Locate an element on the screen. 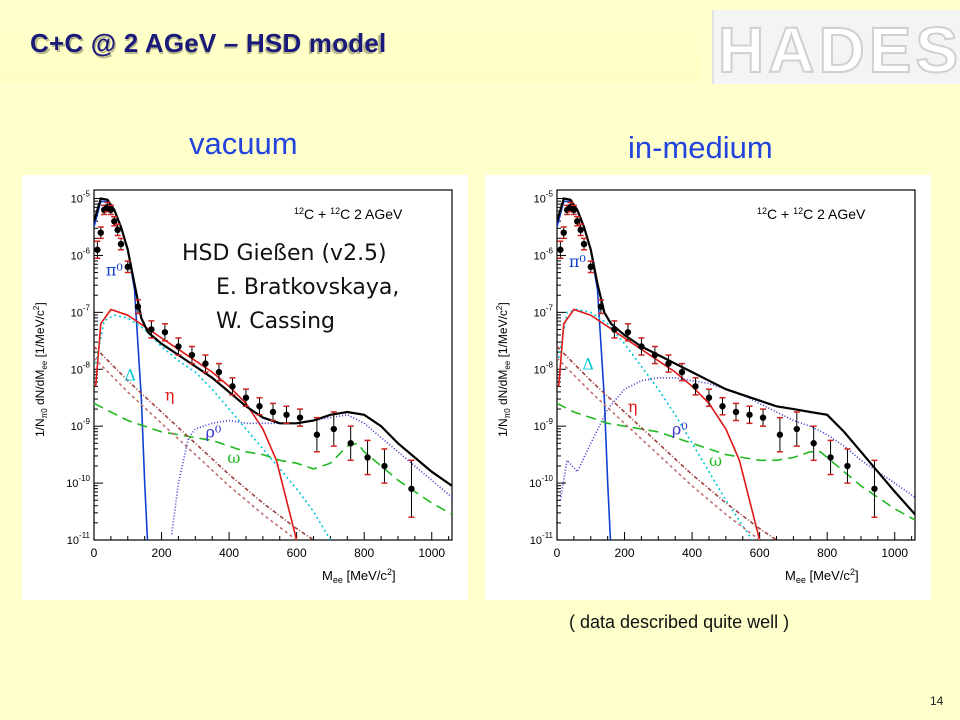  caption: ( data described quite well ) is located at coordinates (679, 622).